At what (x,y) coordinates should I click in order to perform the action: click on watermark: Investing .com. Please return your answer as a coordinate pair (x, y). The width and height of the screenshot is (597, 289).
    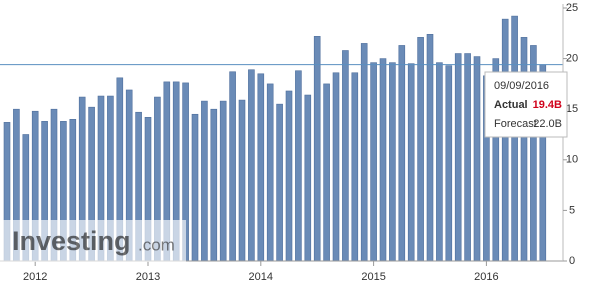
    Looking at the image, I should click on (93, 241).